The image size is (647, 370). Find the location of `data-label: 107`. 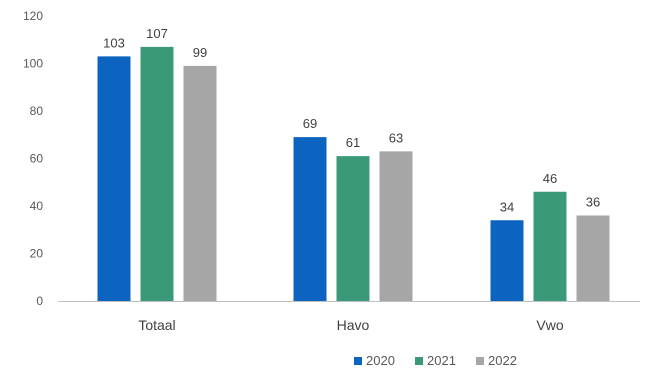

data-label: 107 is located at coordinates (157, 33).